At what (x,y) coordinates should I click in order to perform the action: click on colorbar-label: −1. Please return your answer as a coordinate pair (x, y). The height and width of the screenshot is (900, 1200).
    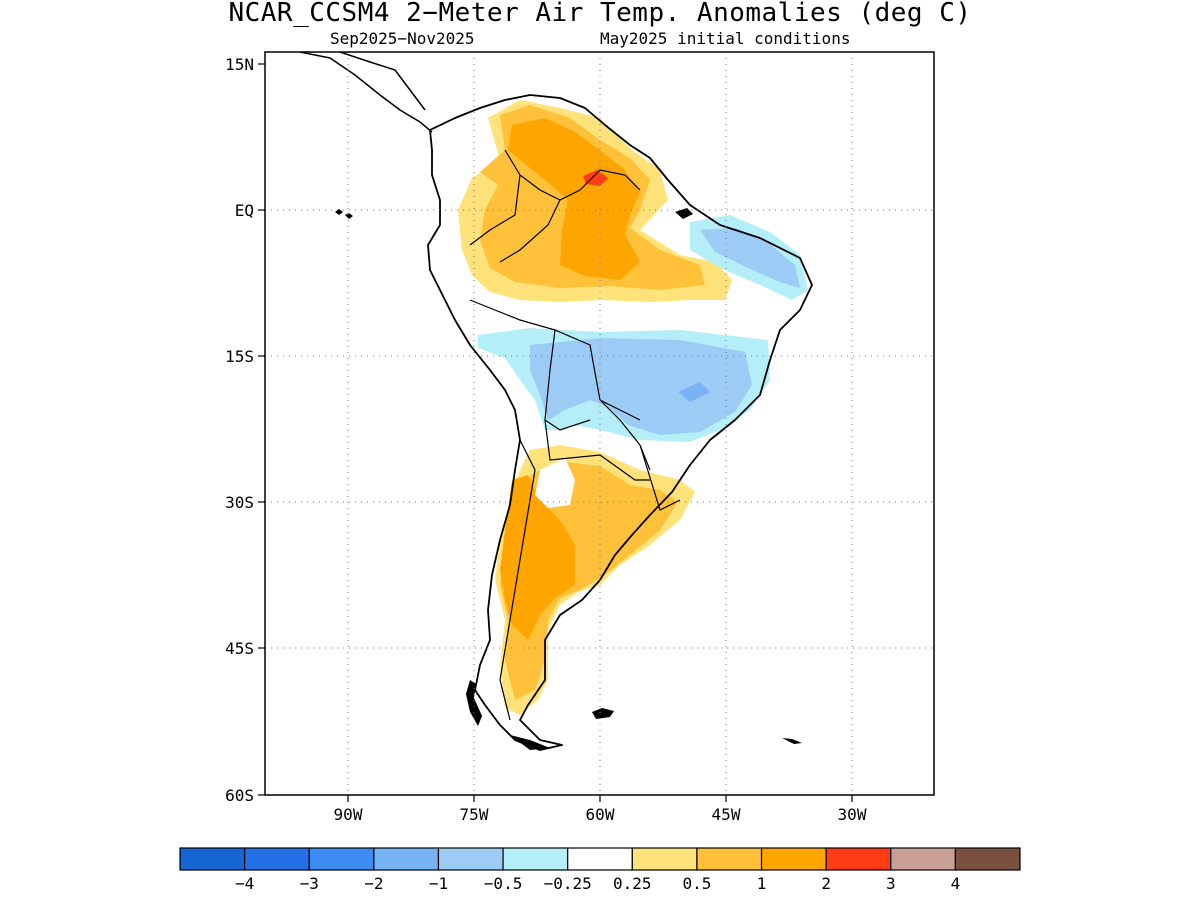
    Looking at the image, I should click on (438, 883).